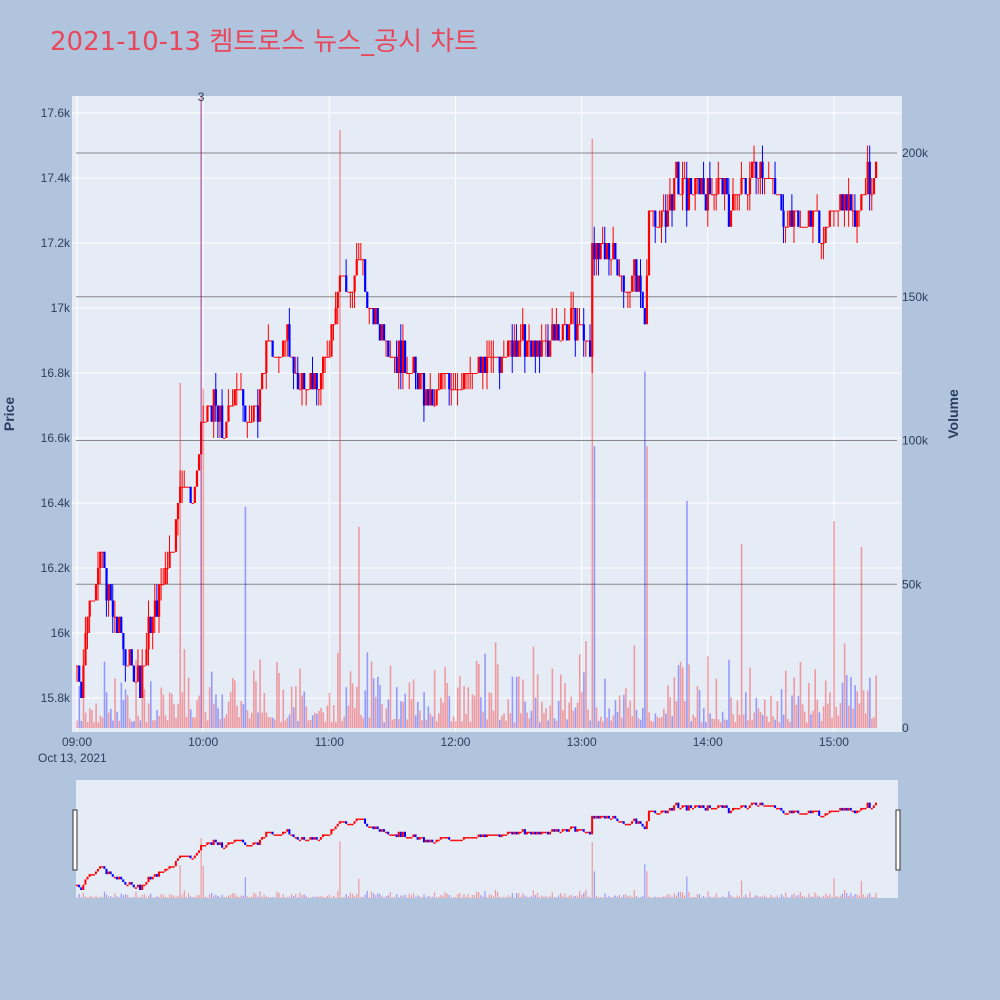 This screenshot has width=1000, height=1000. I want to click on range-slider, so click(486, 839).